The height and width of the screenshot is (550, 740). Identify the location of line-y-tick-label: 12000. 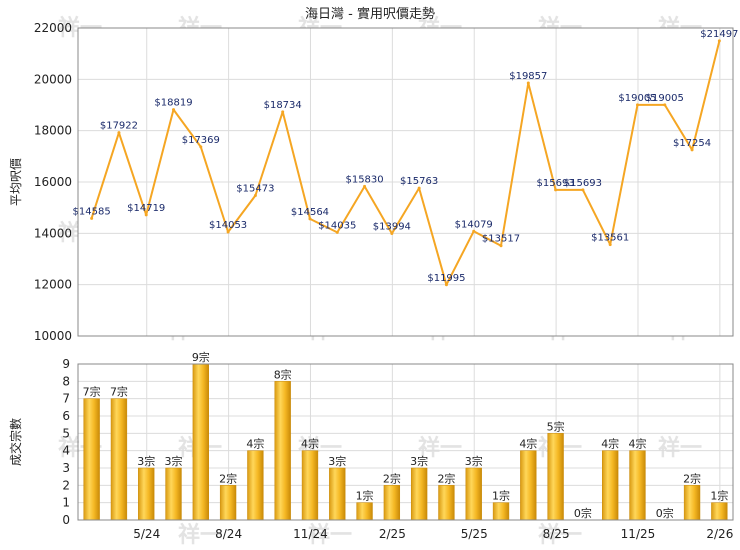
(53, 285).